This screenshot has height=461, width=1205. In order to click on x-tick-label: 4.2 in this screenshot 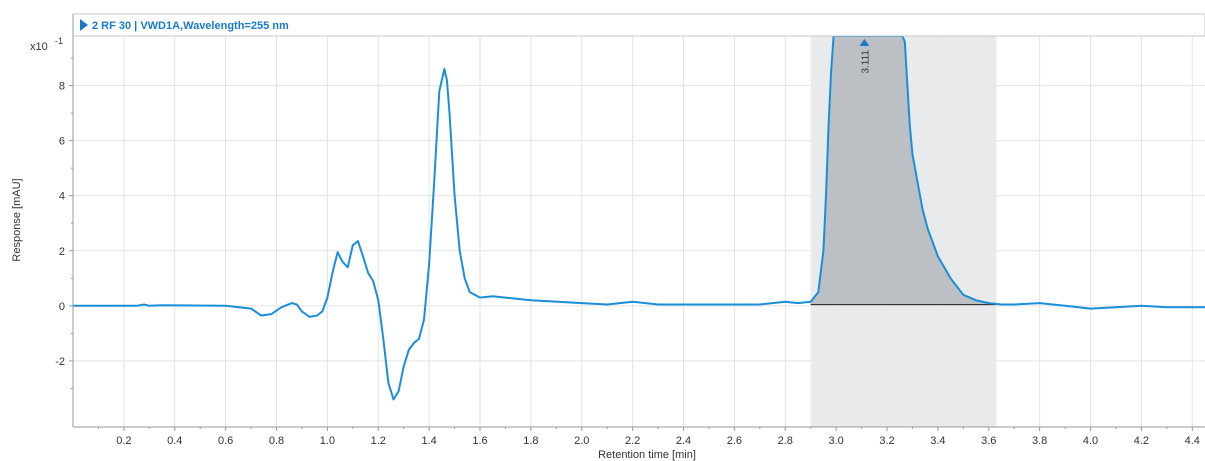, I will do `click(1141, 441)`.